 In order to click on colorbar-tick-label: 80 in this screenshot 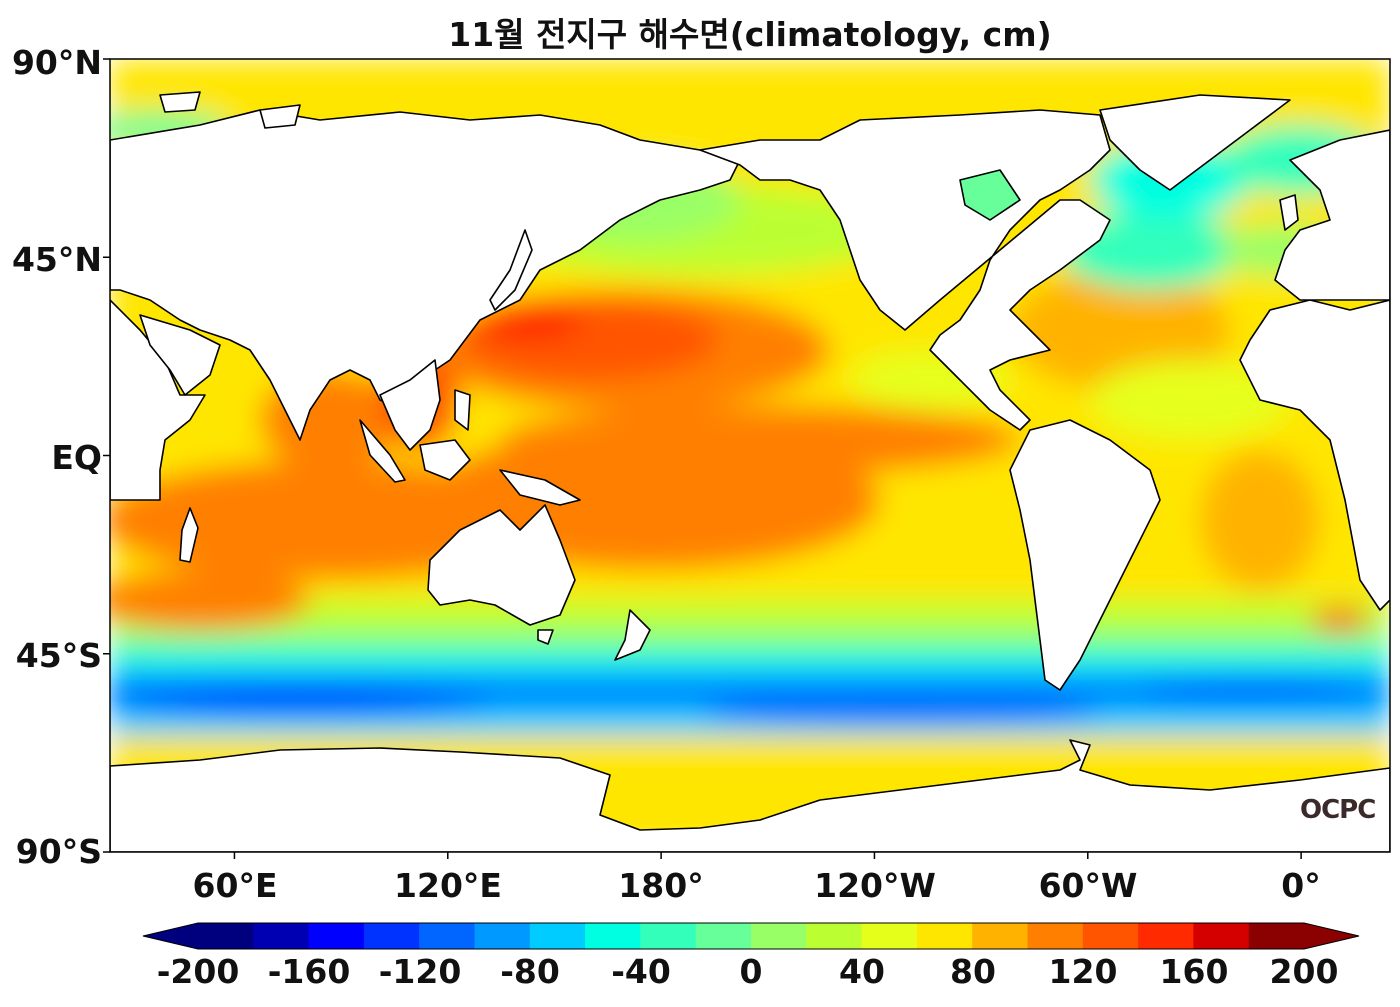, I will do `click(973, 971)`.